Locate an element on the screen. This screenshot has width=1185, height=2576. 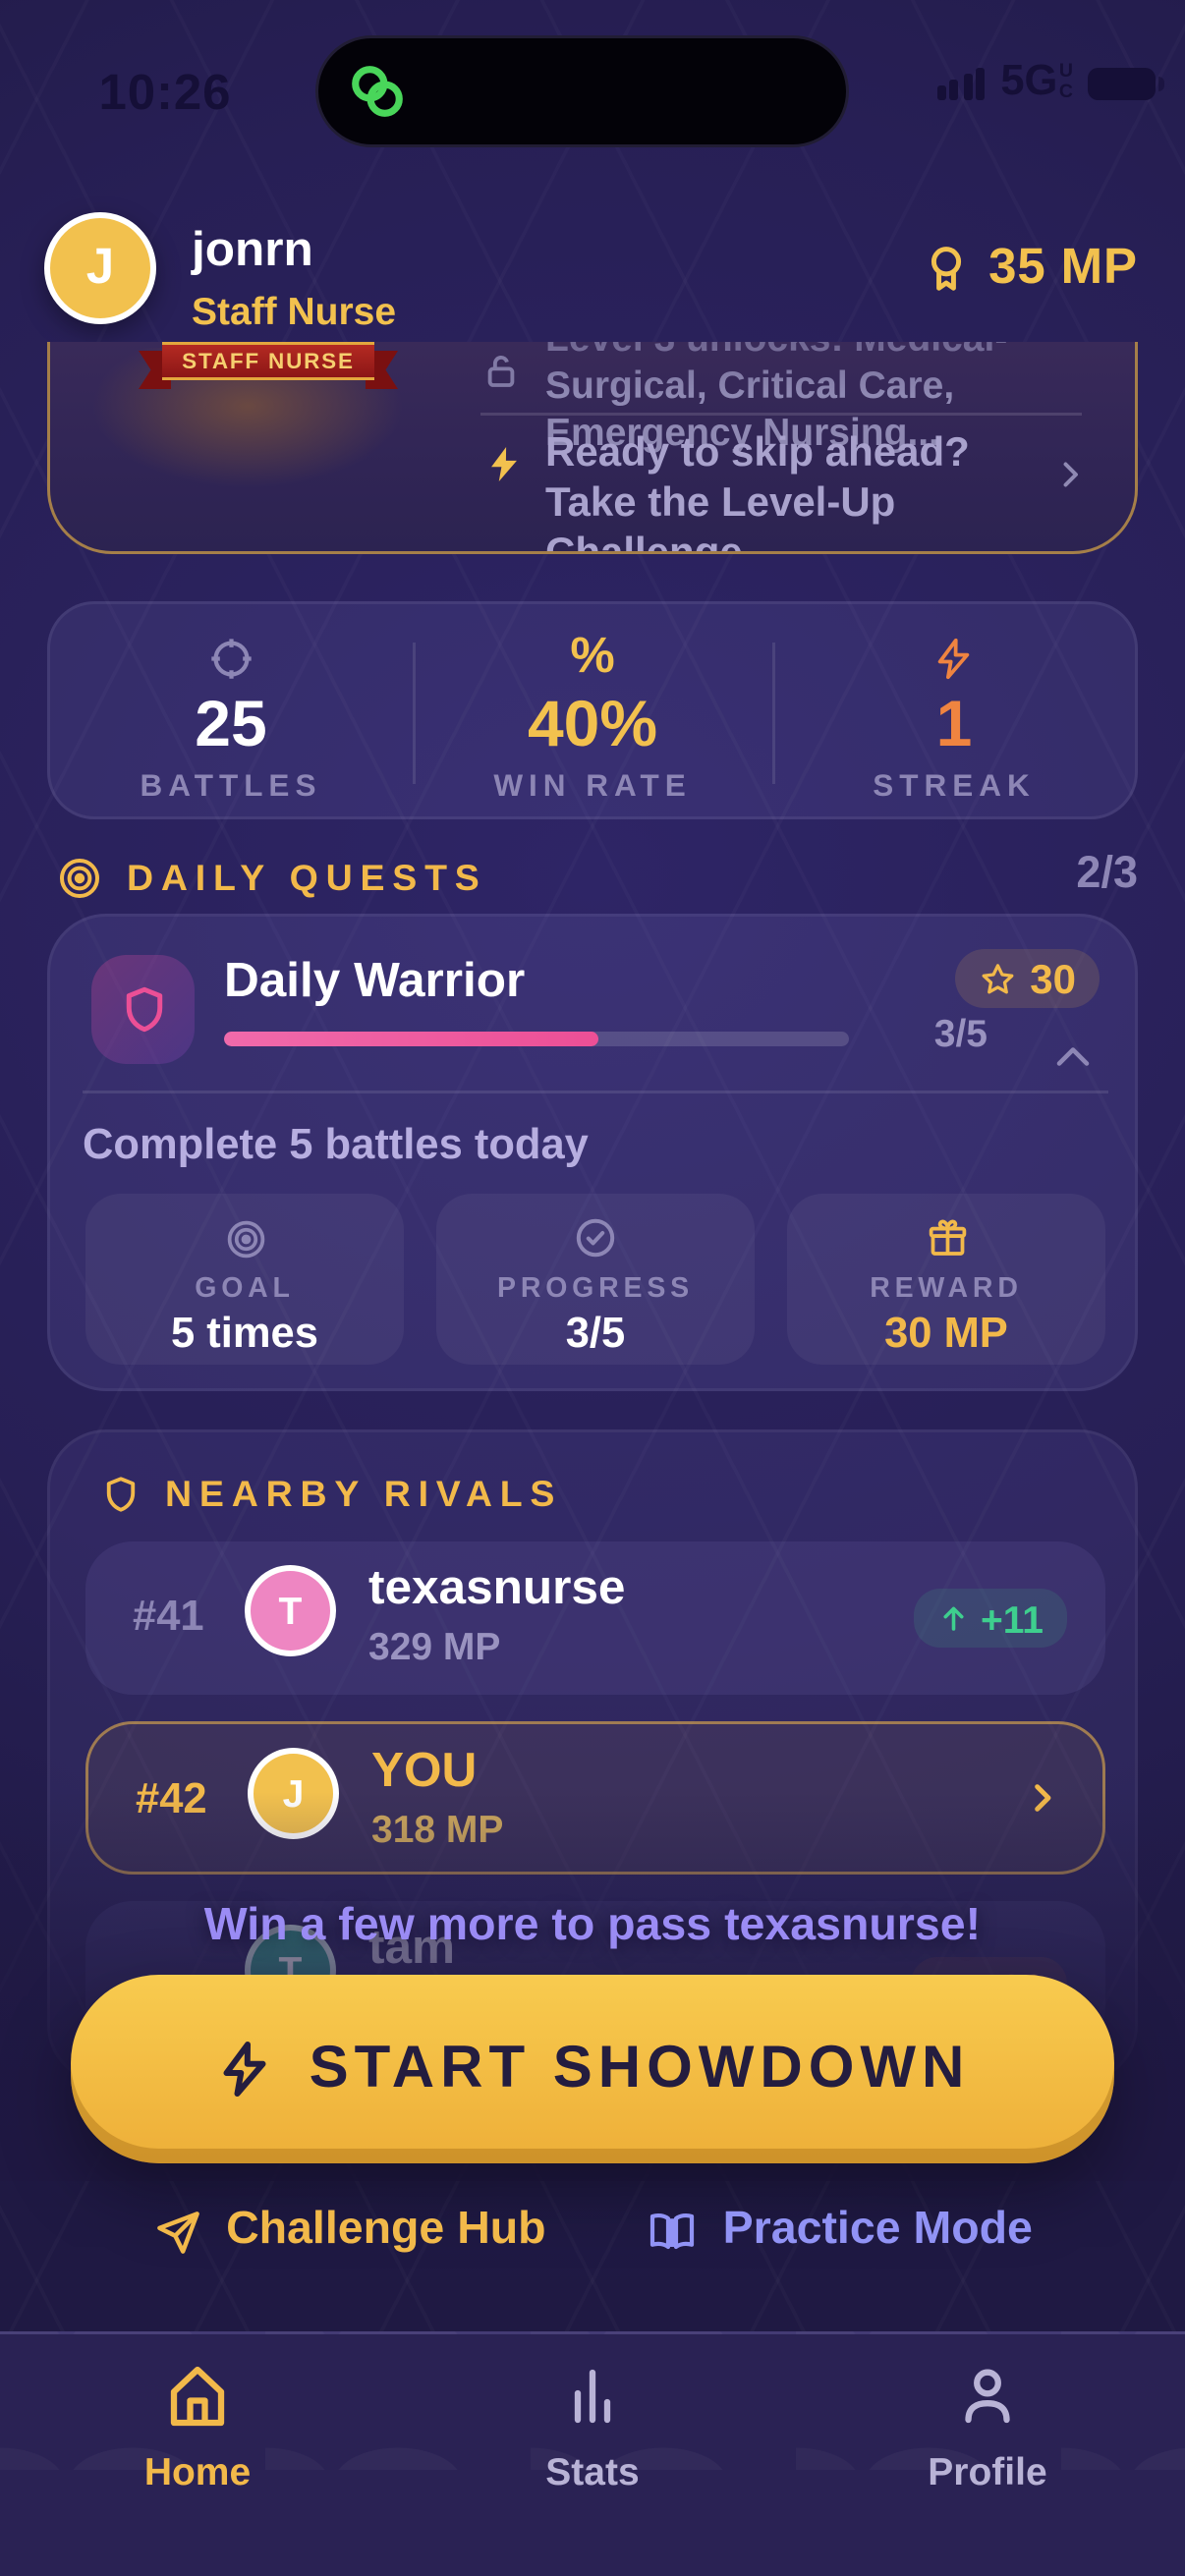
challenge-hub-link: Challenge Hub is located at coordinates (349, 2231).